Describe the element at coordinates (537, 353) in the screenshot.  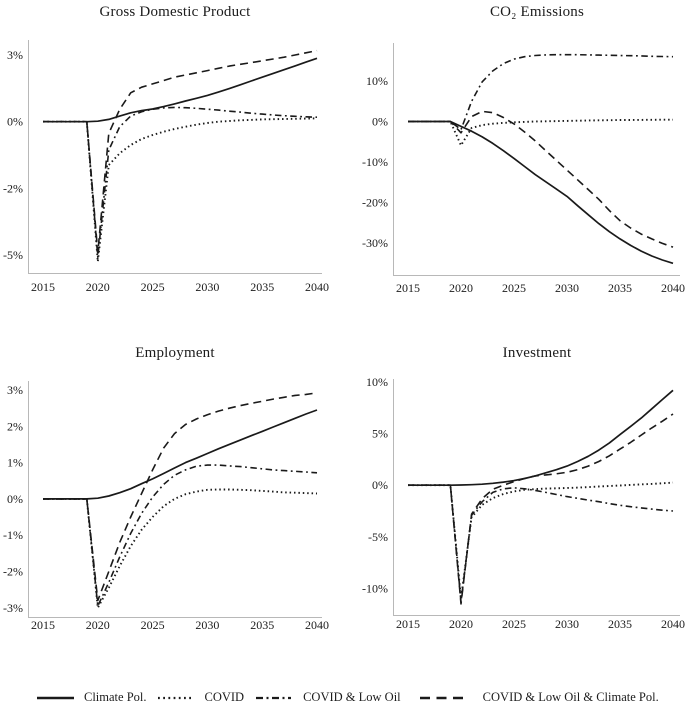
I see `chart-title-investment: Investment` at that location.